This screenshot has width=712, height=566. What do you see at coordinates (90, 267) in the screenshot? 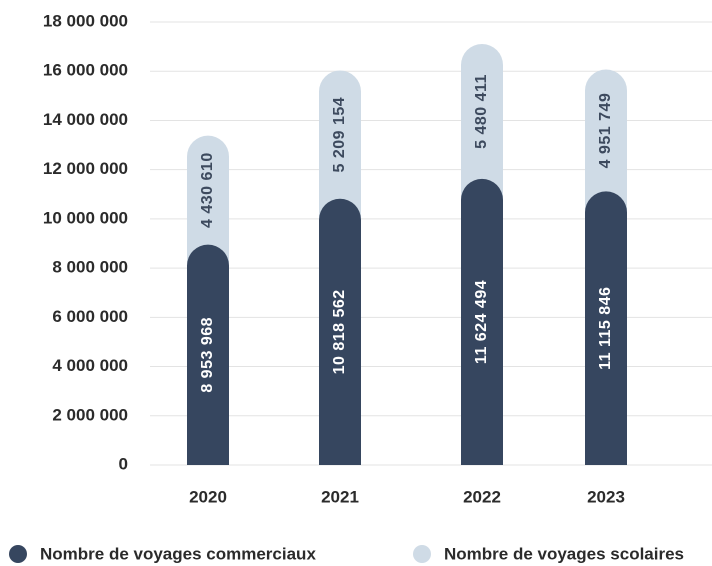
I see `y-tick-label: 8 000 000` at bounding box center [90, 267].